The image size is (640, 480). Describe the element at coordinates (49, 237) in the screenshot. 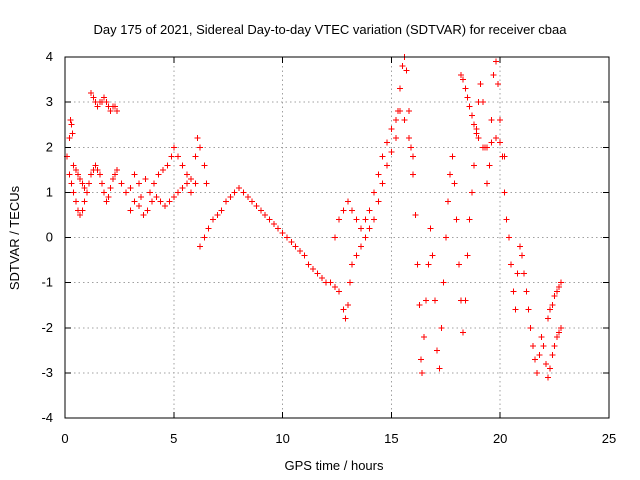

I see `y-tick-label: 0` at that location.